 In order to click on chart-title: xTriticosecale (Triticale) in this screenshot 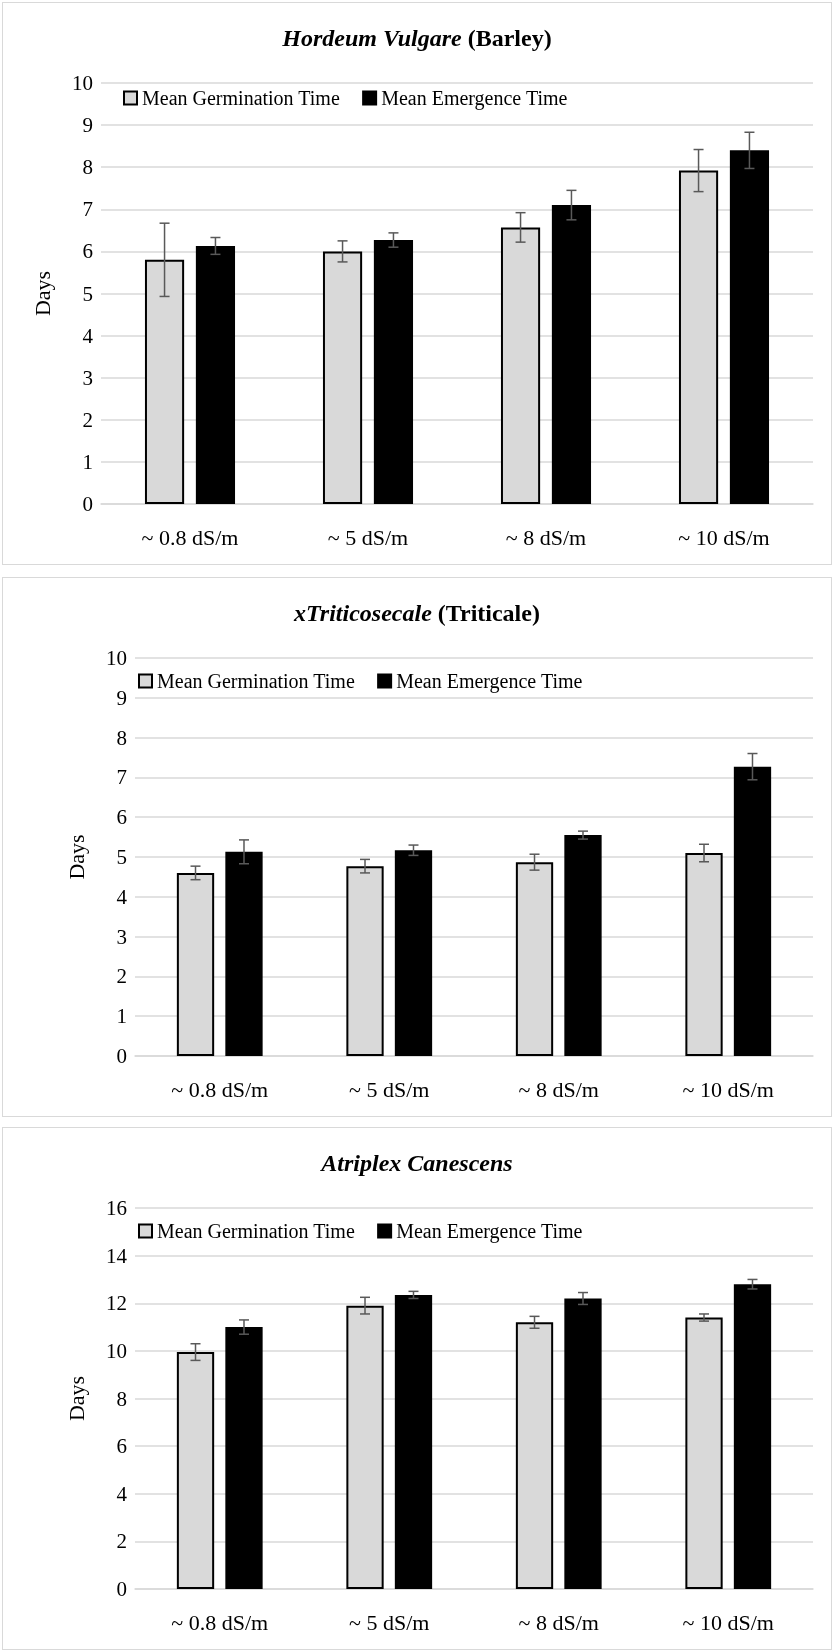, I will do `click(416, 613)`.